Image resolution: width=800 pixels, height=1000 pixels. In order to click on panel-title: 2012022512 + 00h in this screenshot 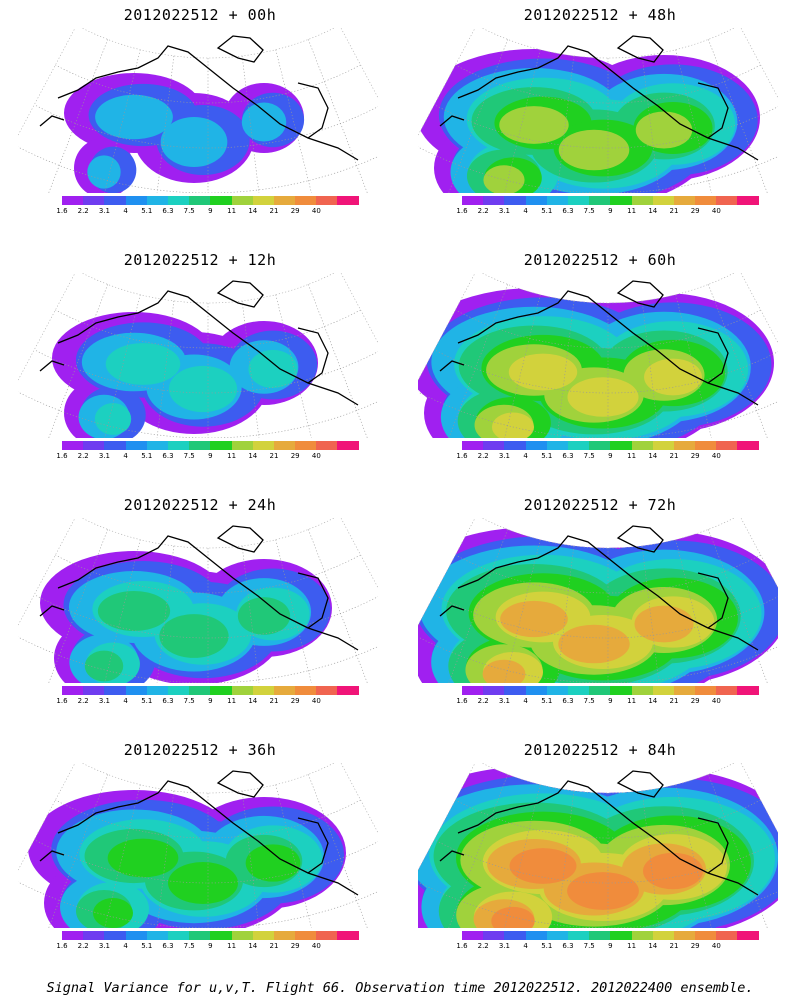, I will do `click(200, 15)`.